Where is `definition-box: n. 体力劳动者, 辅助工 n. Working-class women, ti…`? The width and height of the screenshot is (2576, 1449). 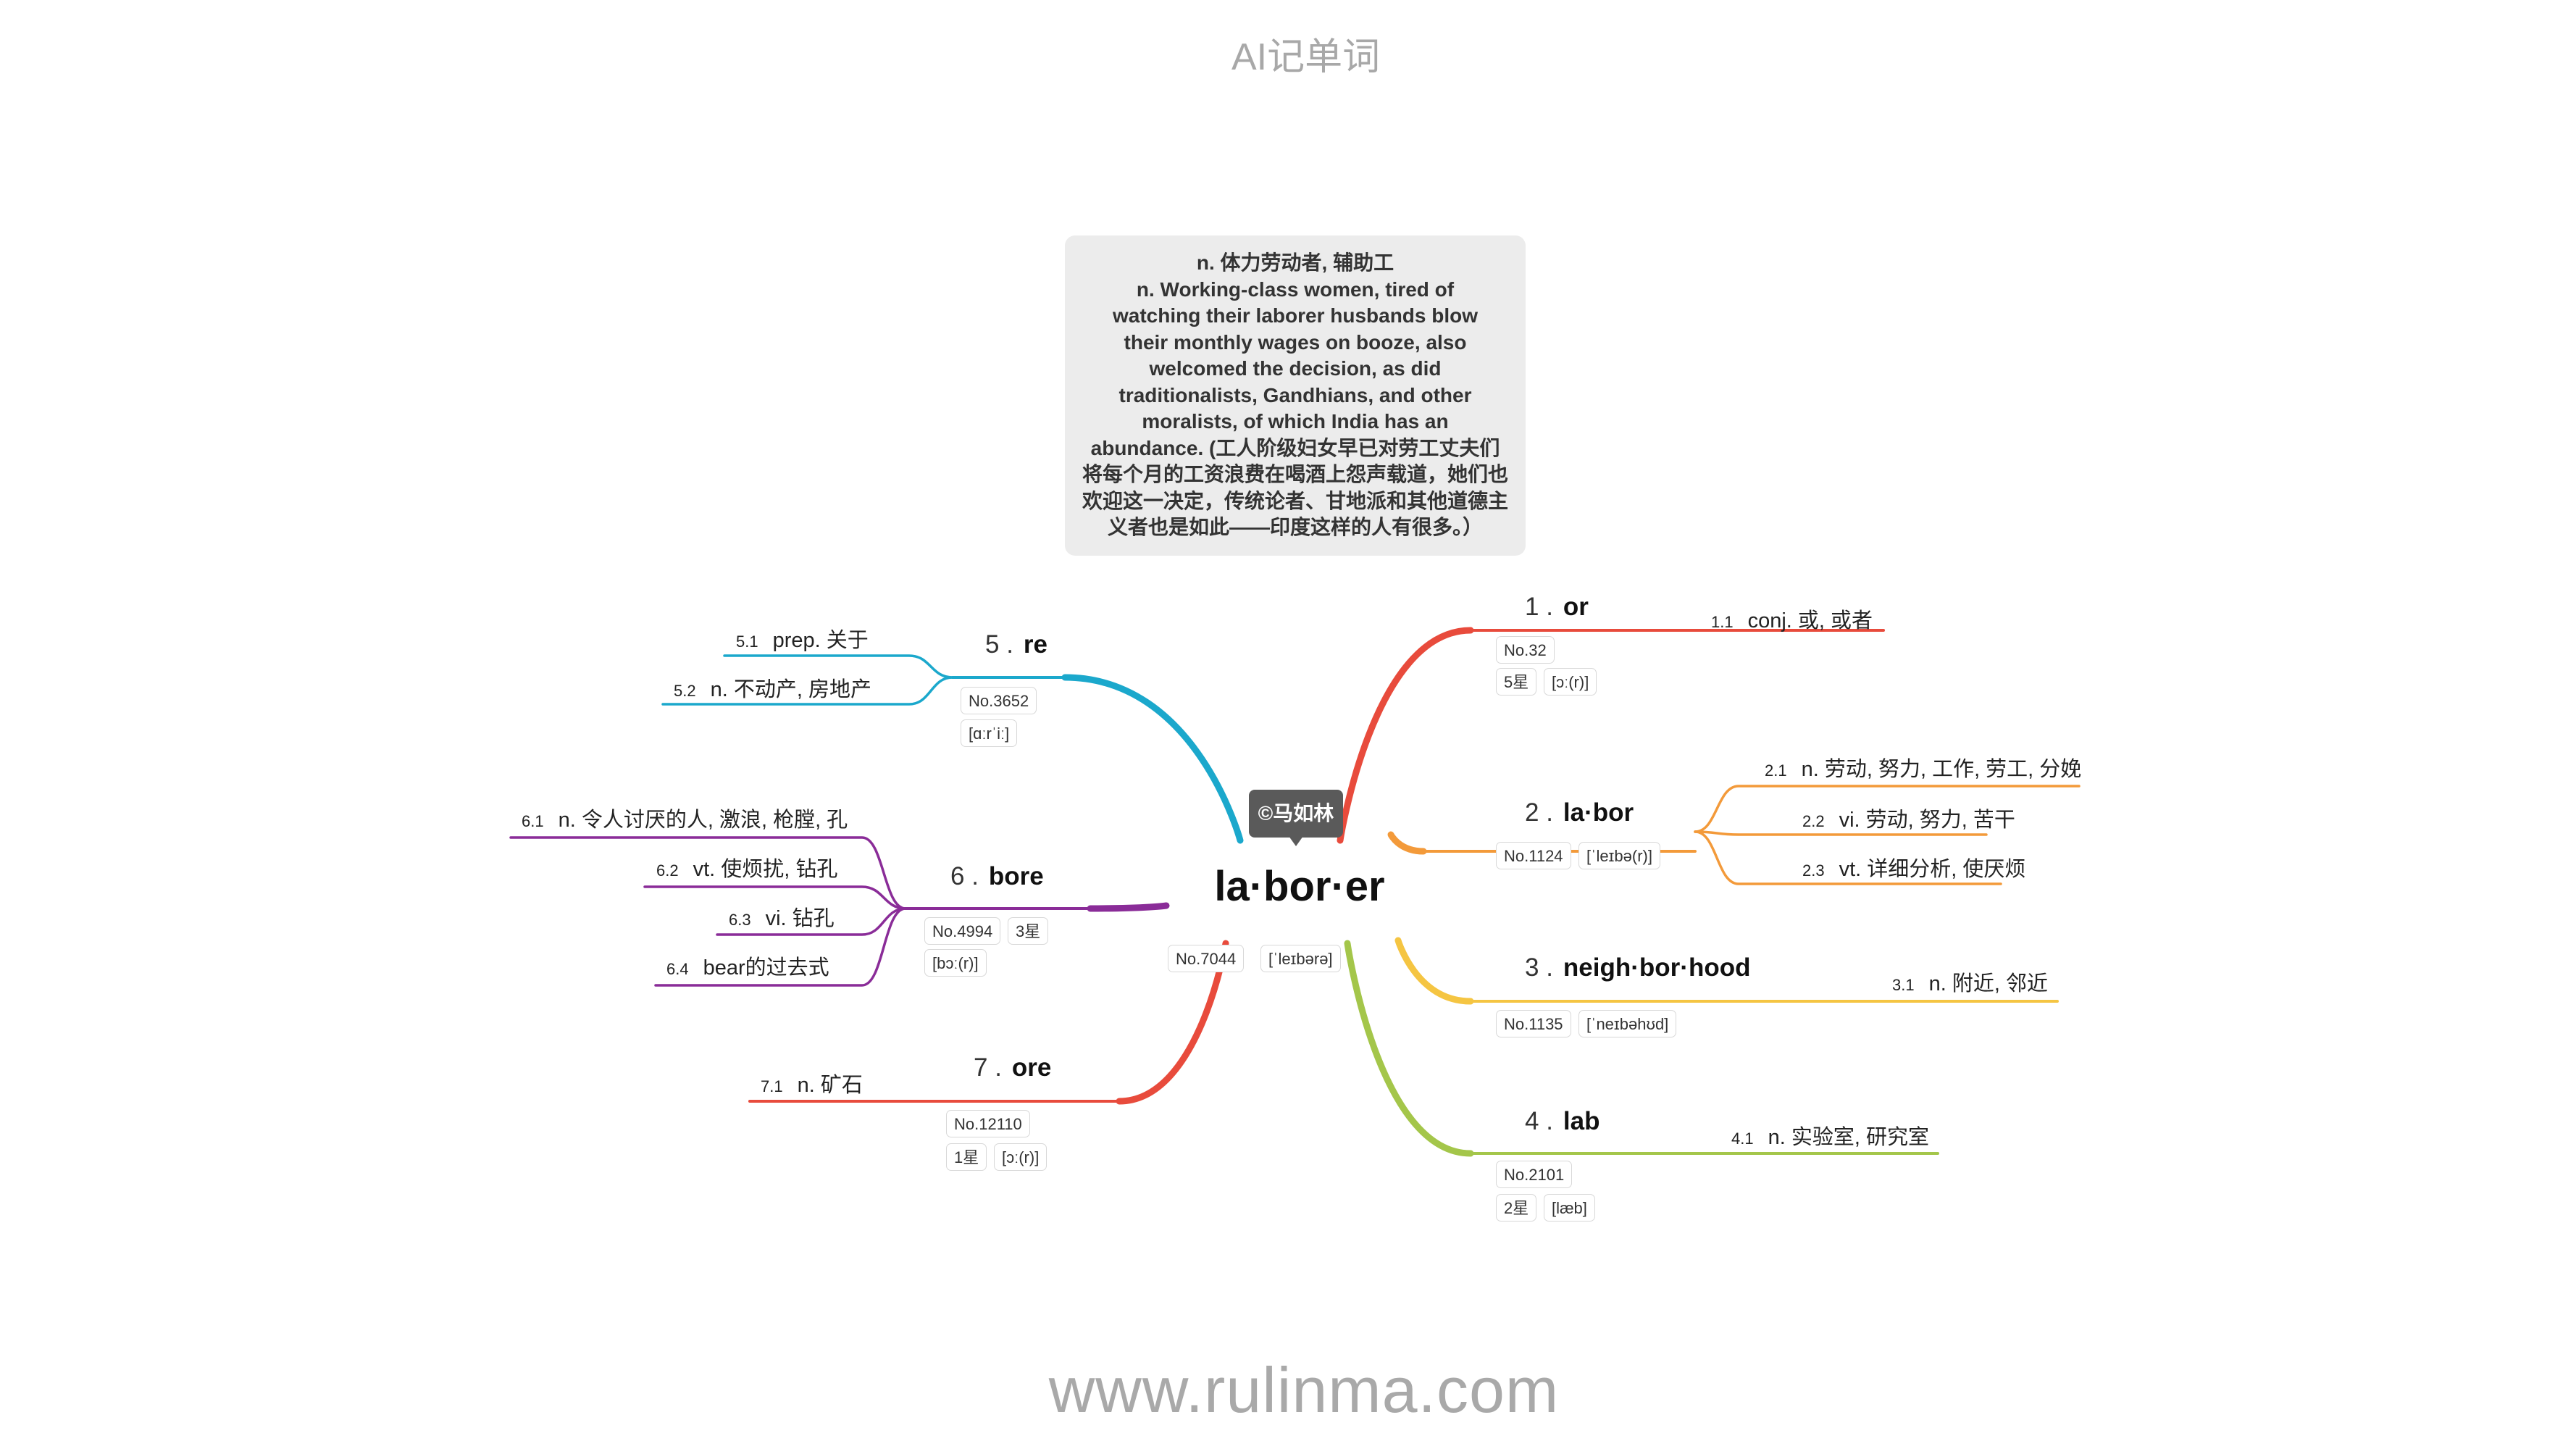 definition-box: n. 体力劳动者, 辅助工 n. Working-class women, ti… is located at coordinates (1295, 396).